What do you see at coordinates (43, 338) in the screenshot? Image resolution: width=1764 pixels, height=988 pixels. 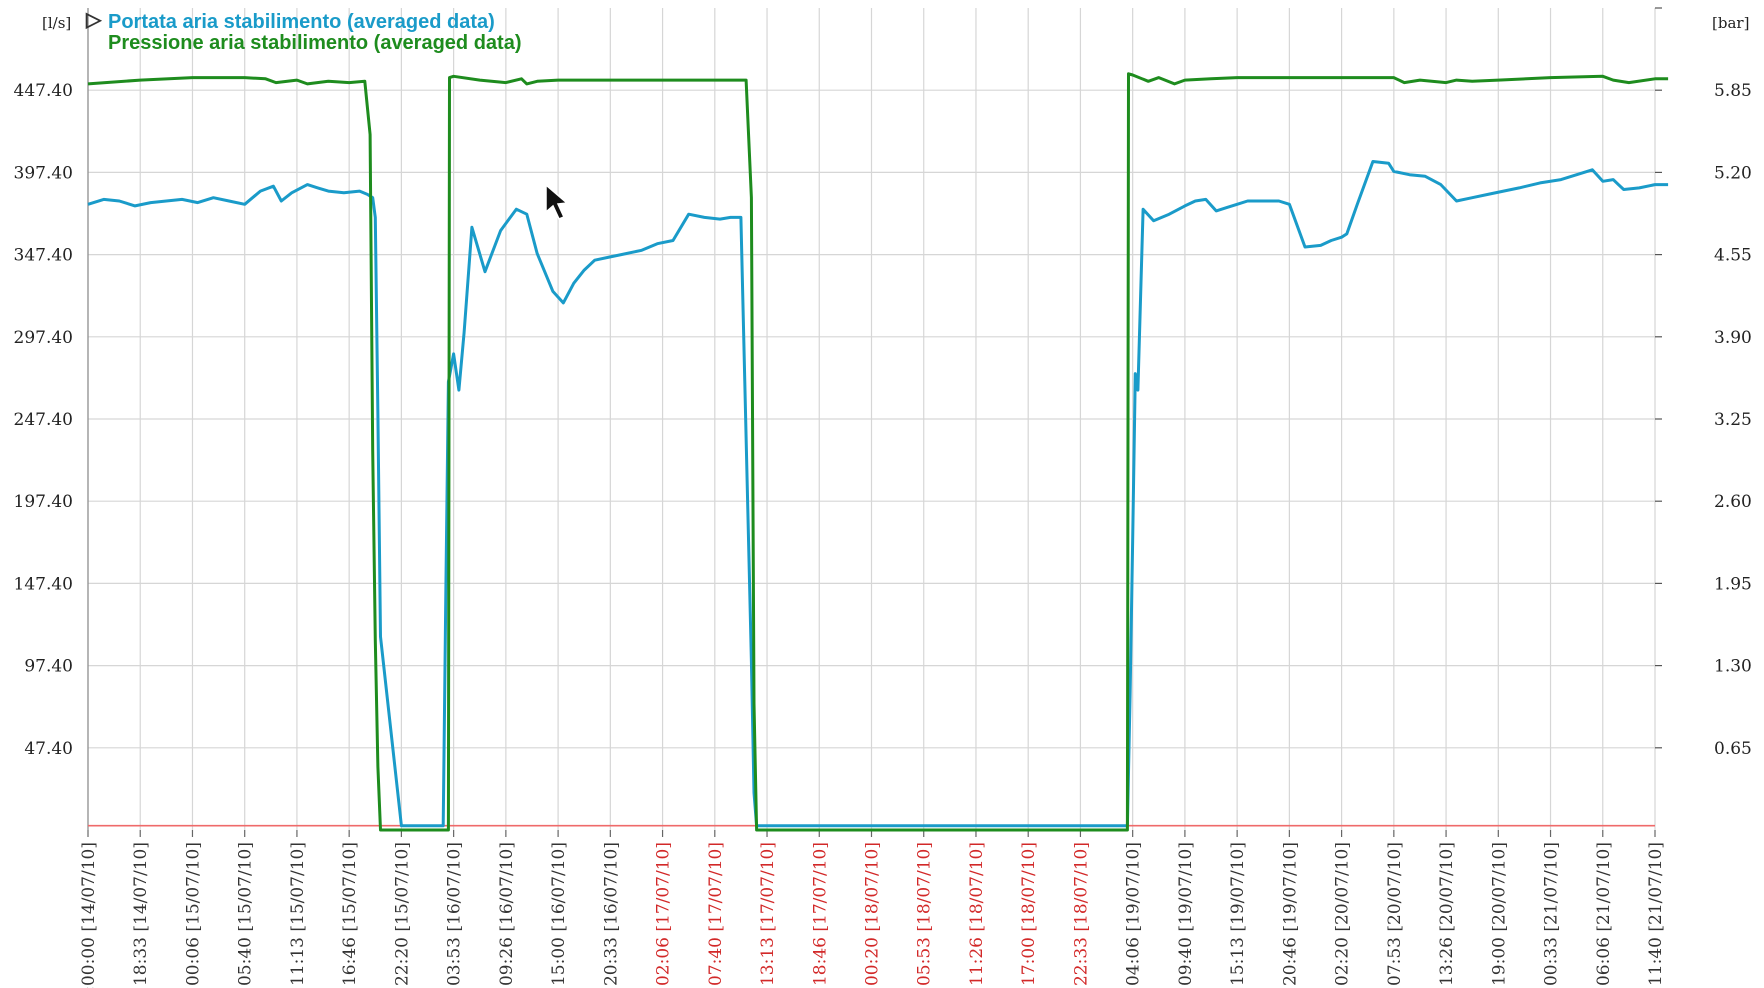 I see `y-left-tick-label: 297.40` at bounding box center [43, 338].